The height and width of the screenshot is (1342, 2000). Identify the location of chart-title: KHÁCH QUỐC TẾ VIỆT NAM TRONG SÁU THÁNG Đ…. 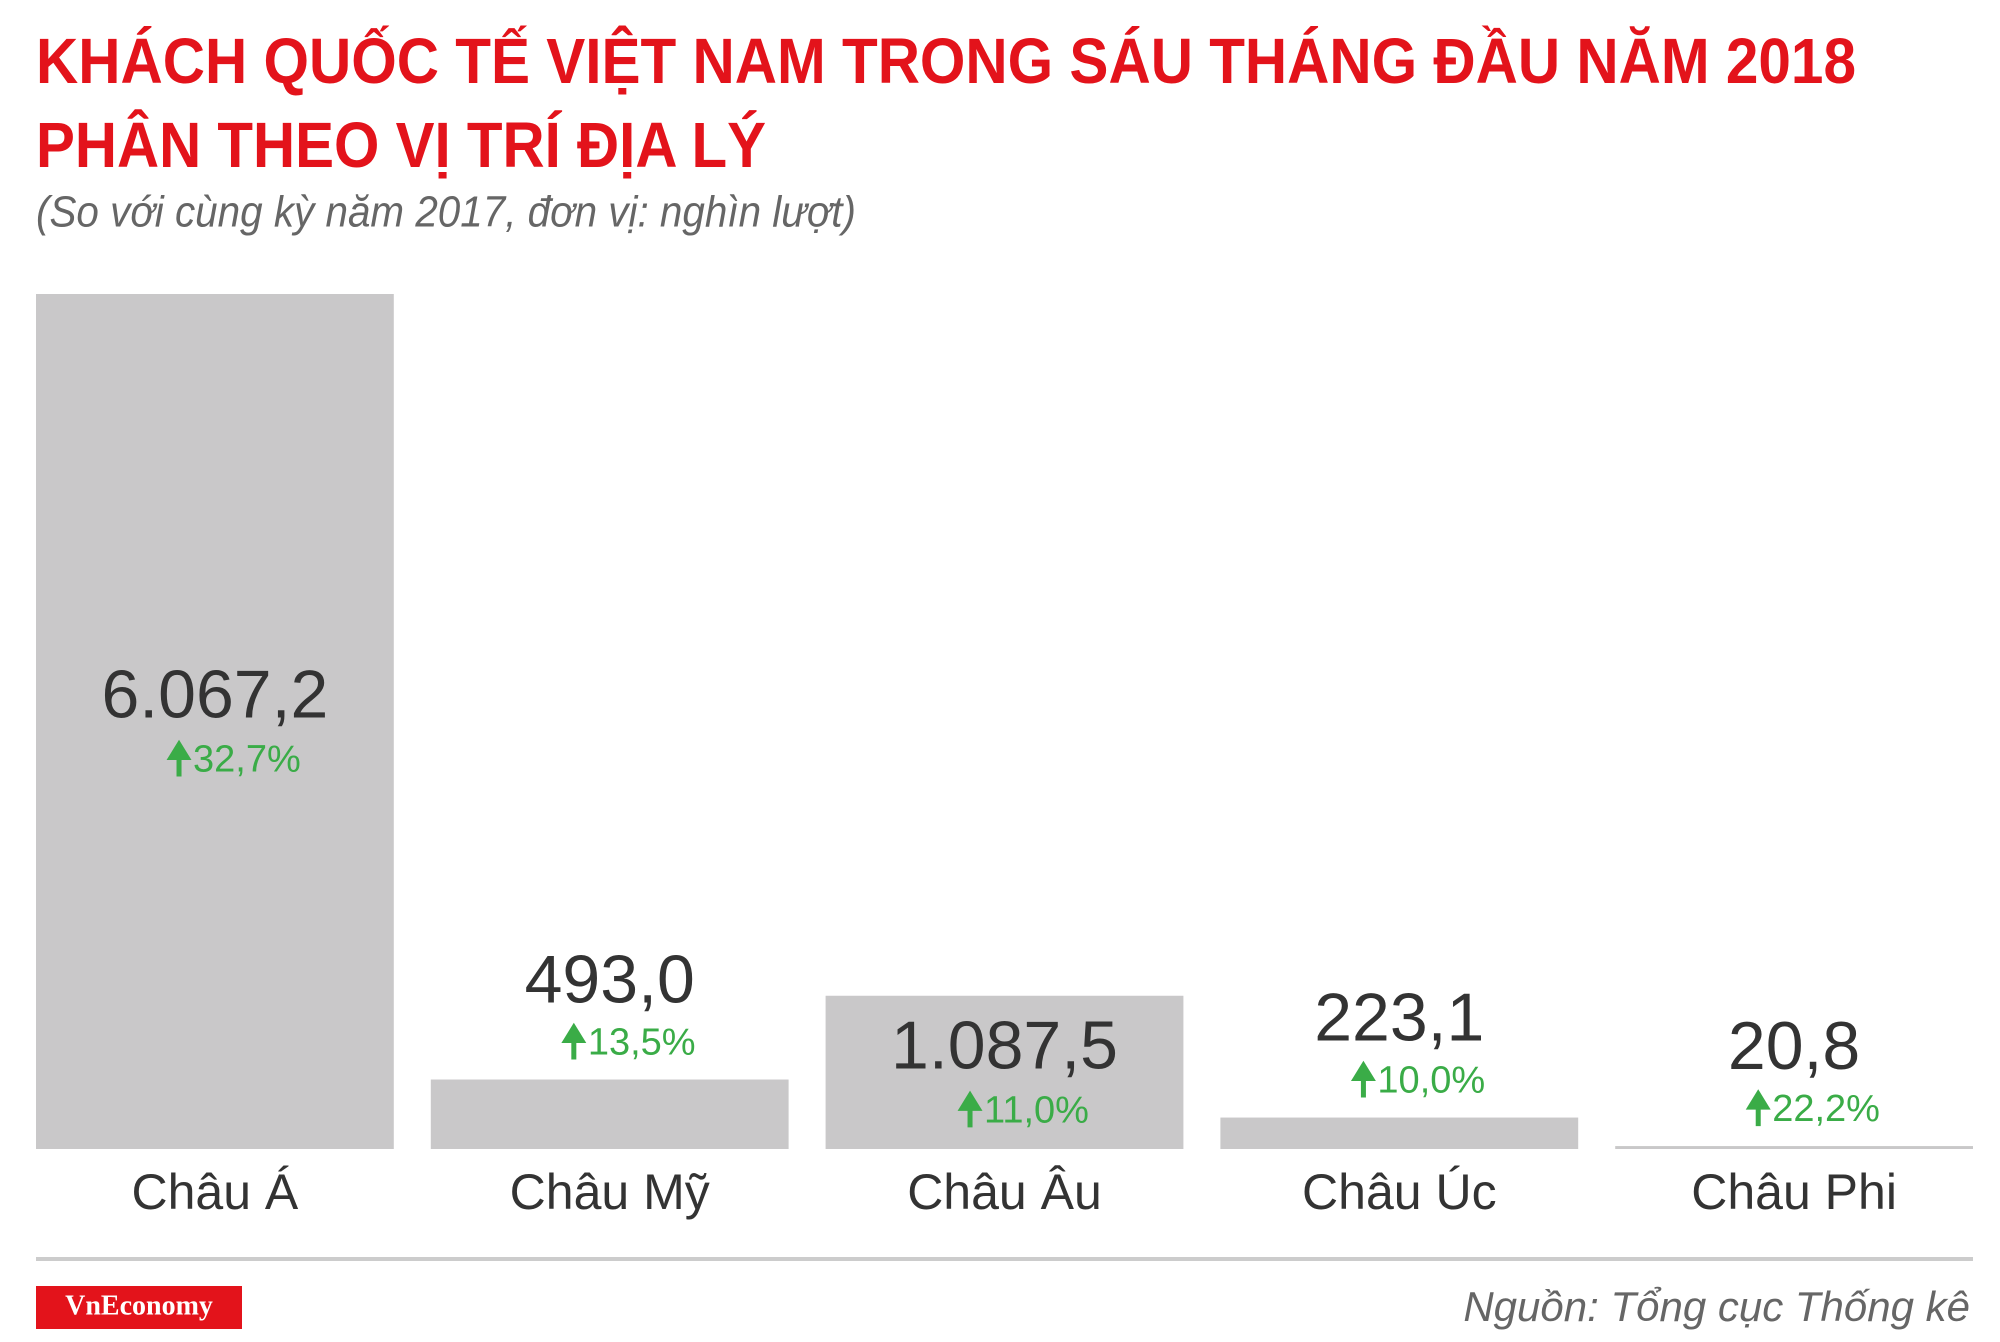
(946, 60).